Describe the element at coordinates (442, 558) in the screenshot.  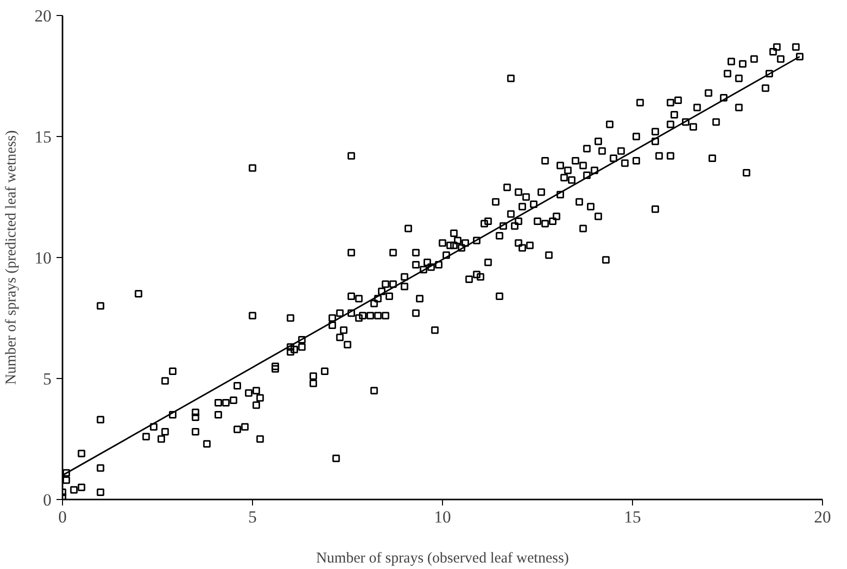
I see `x-axis-title: Number of sprays (observed leaf wetness)` at that location.